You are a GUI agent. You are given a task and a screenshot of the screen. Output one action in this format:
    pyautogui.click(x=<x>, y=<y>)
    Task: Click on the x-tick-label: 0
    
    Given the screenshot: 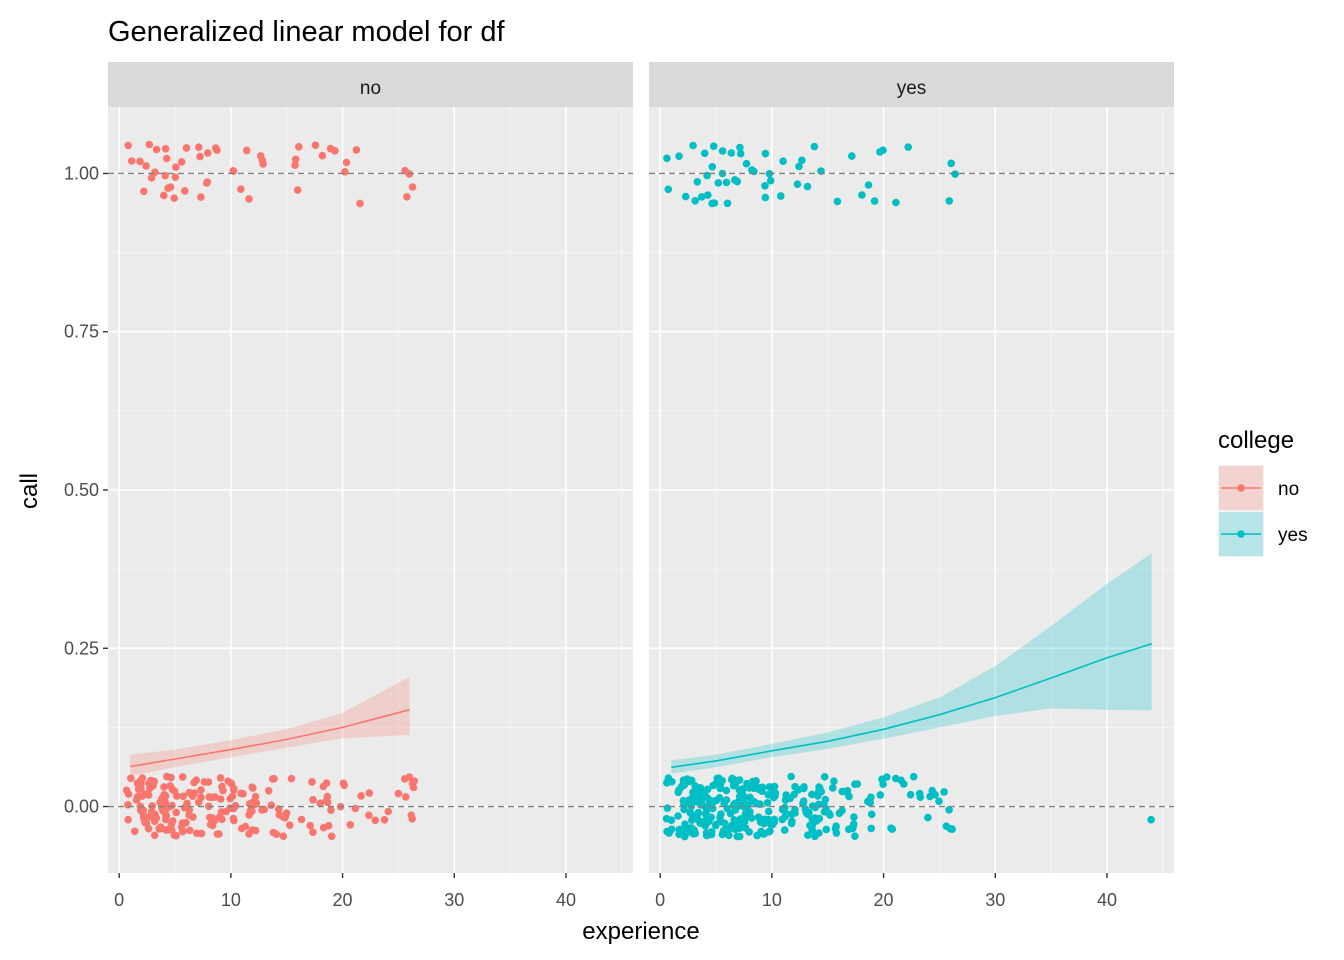 What is the action you would take?
    pyautogui.click(x=119, y=900)
    